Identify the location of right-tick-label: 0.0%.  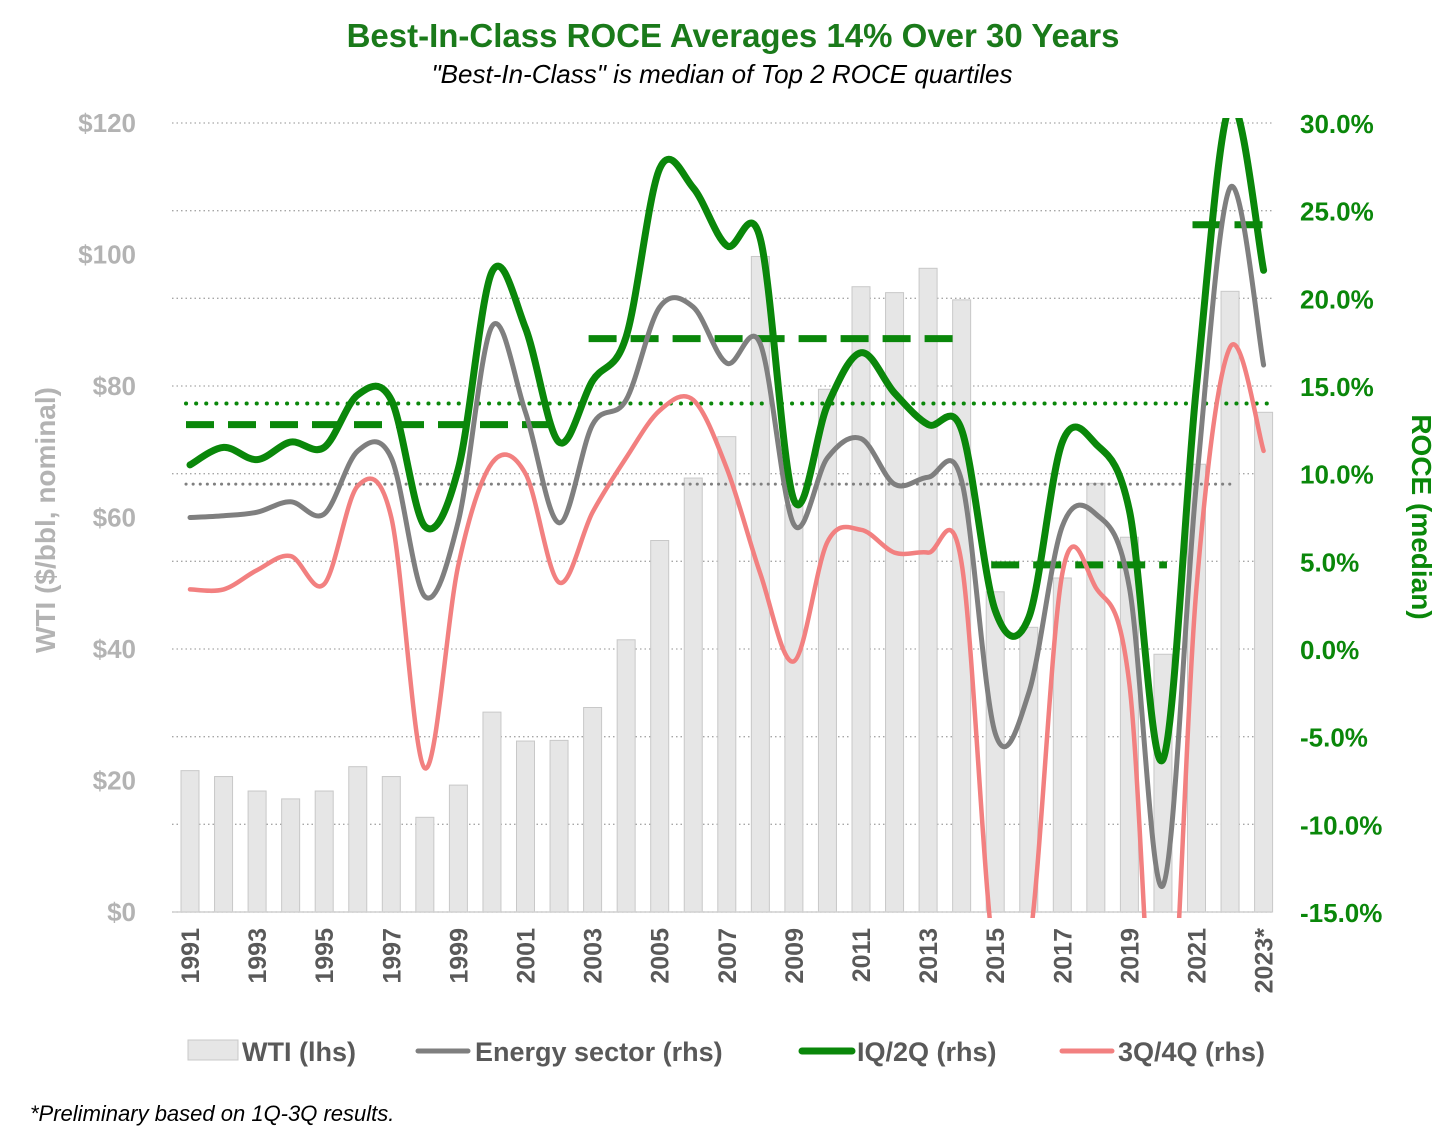
(1329, 650).